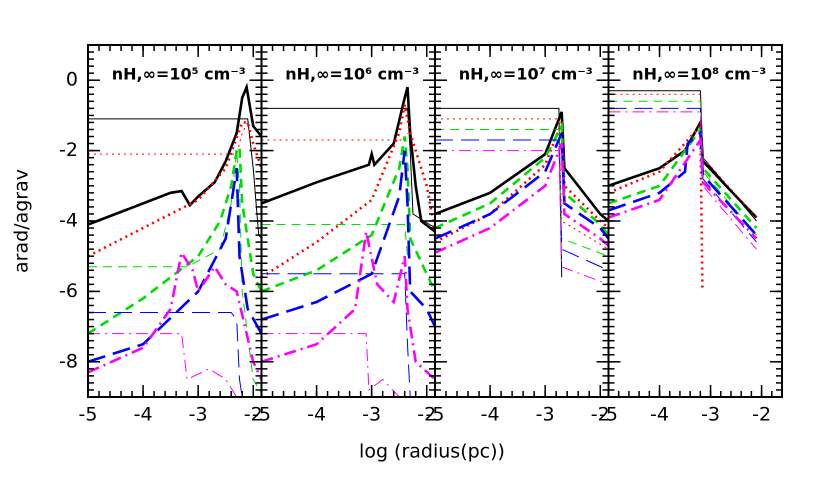  I want to click on y-axis-label: arad/agrav, so click(22, 221).